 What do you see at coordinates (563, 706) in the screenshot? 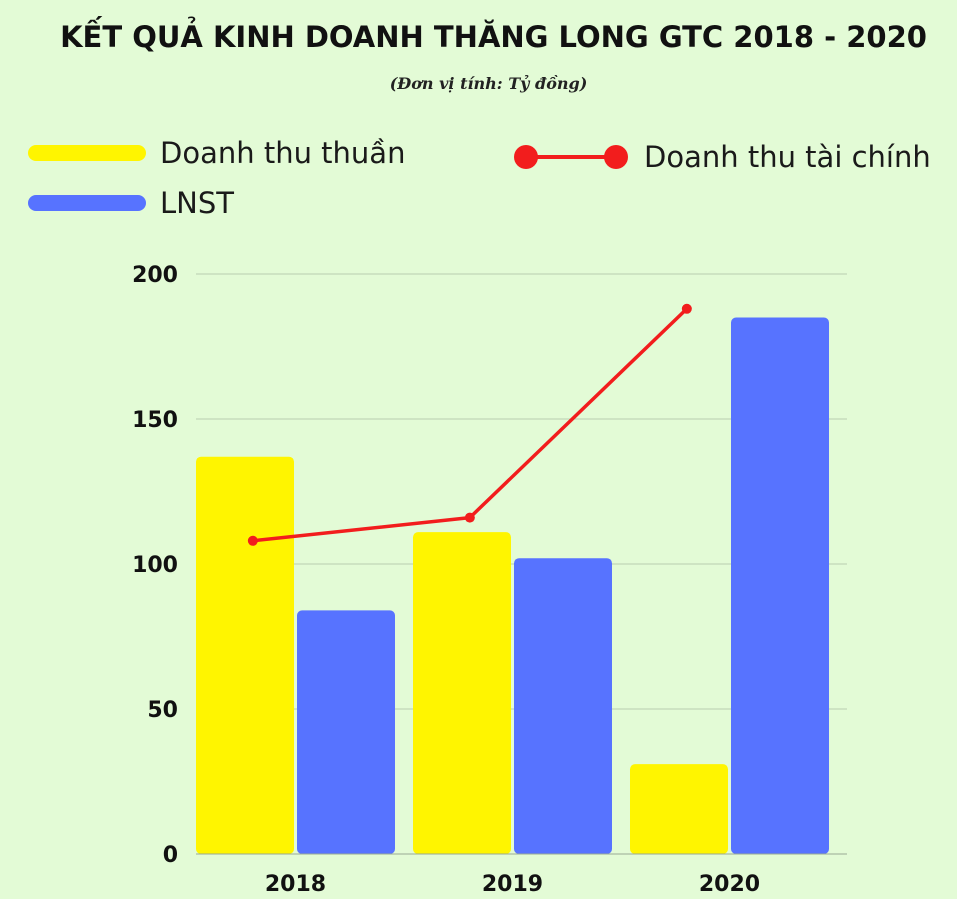
I see `bar-lnst-2019` at bounding box center [563, 706].